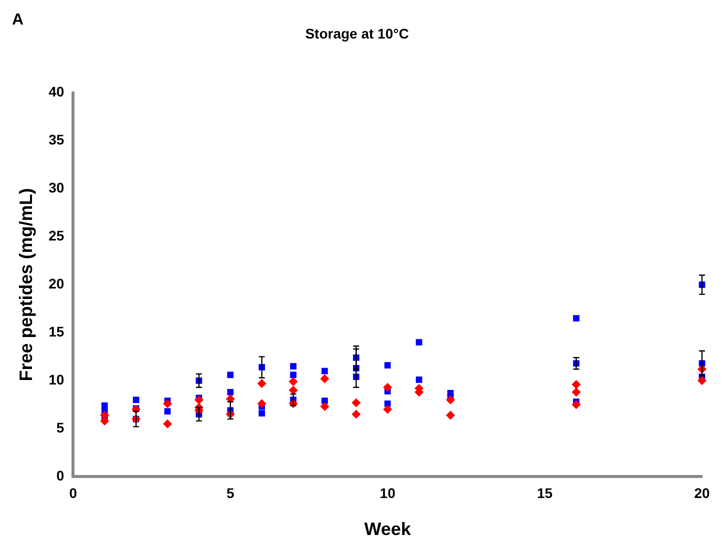  I want to click on y-tick-label: 5, so click(60, 427).